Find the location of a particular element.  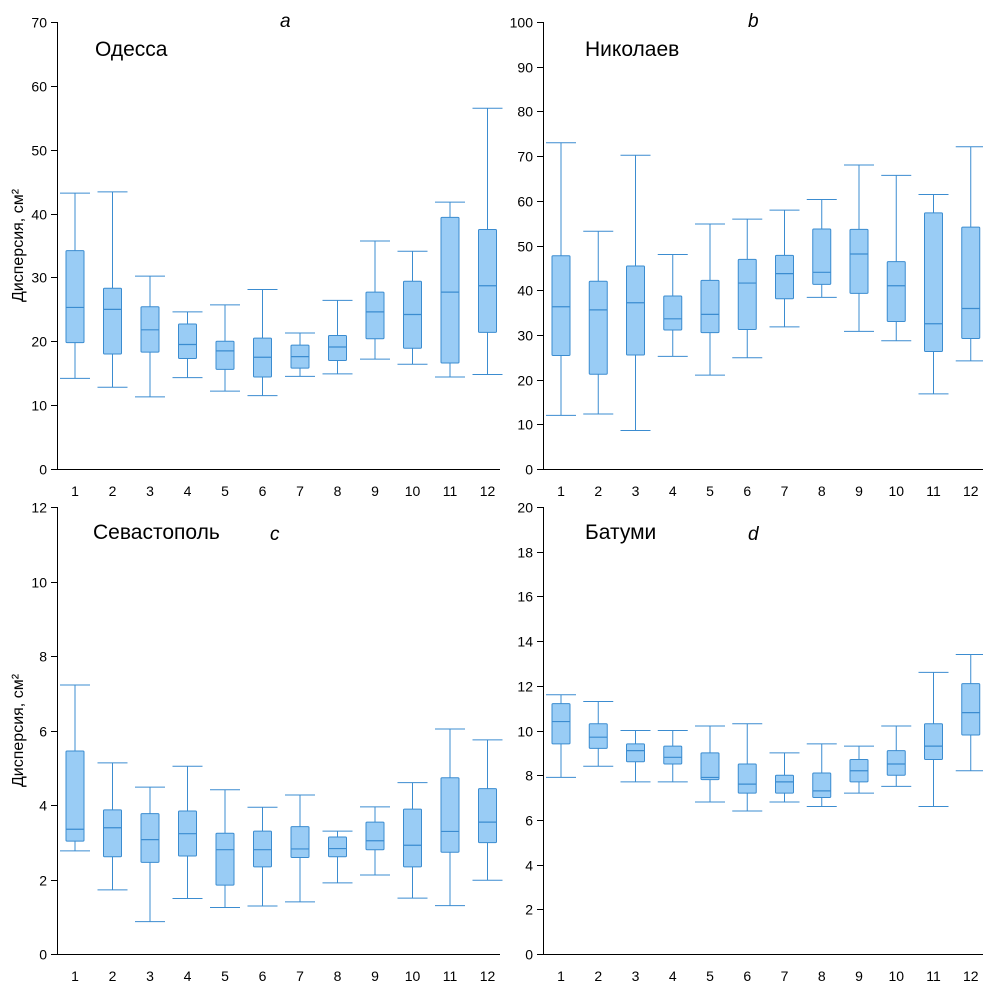

x-tick-label: 3 is located at coordinates (150, 976).